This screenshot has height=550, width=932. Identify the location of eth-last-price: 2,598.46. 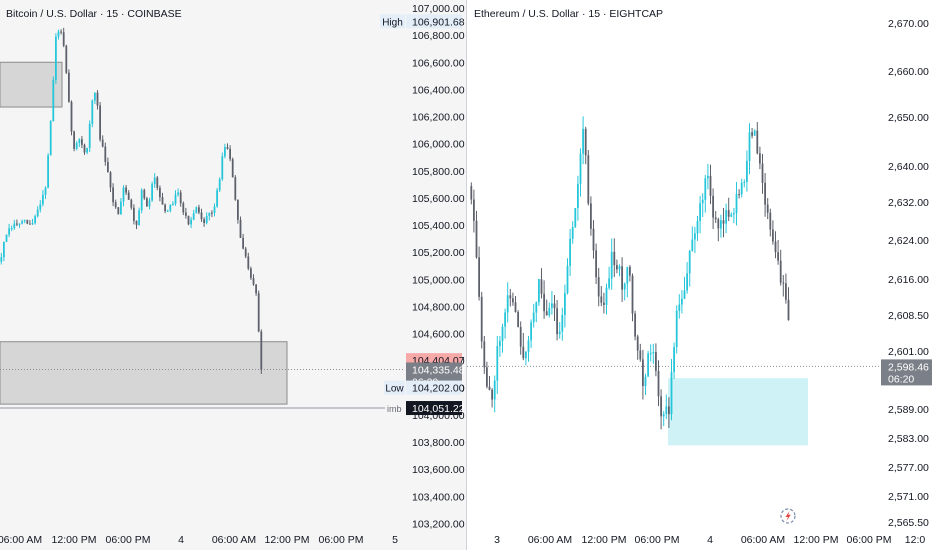
(908, 367).